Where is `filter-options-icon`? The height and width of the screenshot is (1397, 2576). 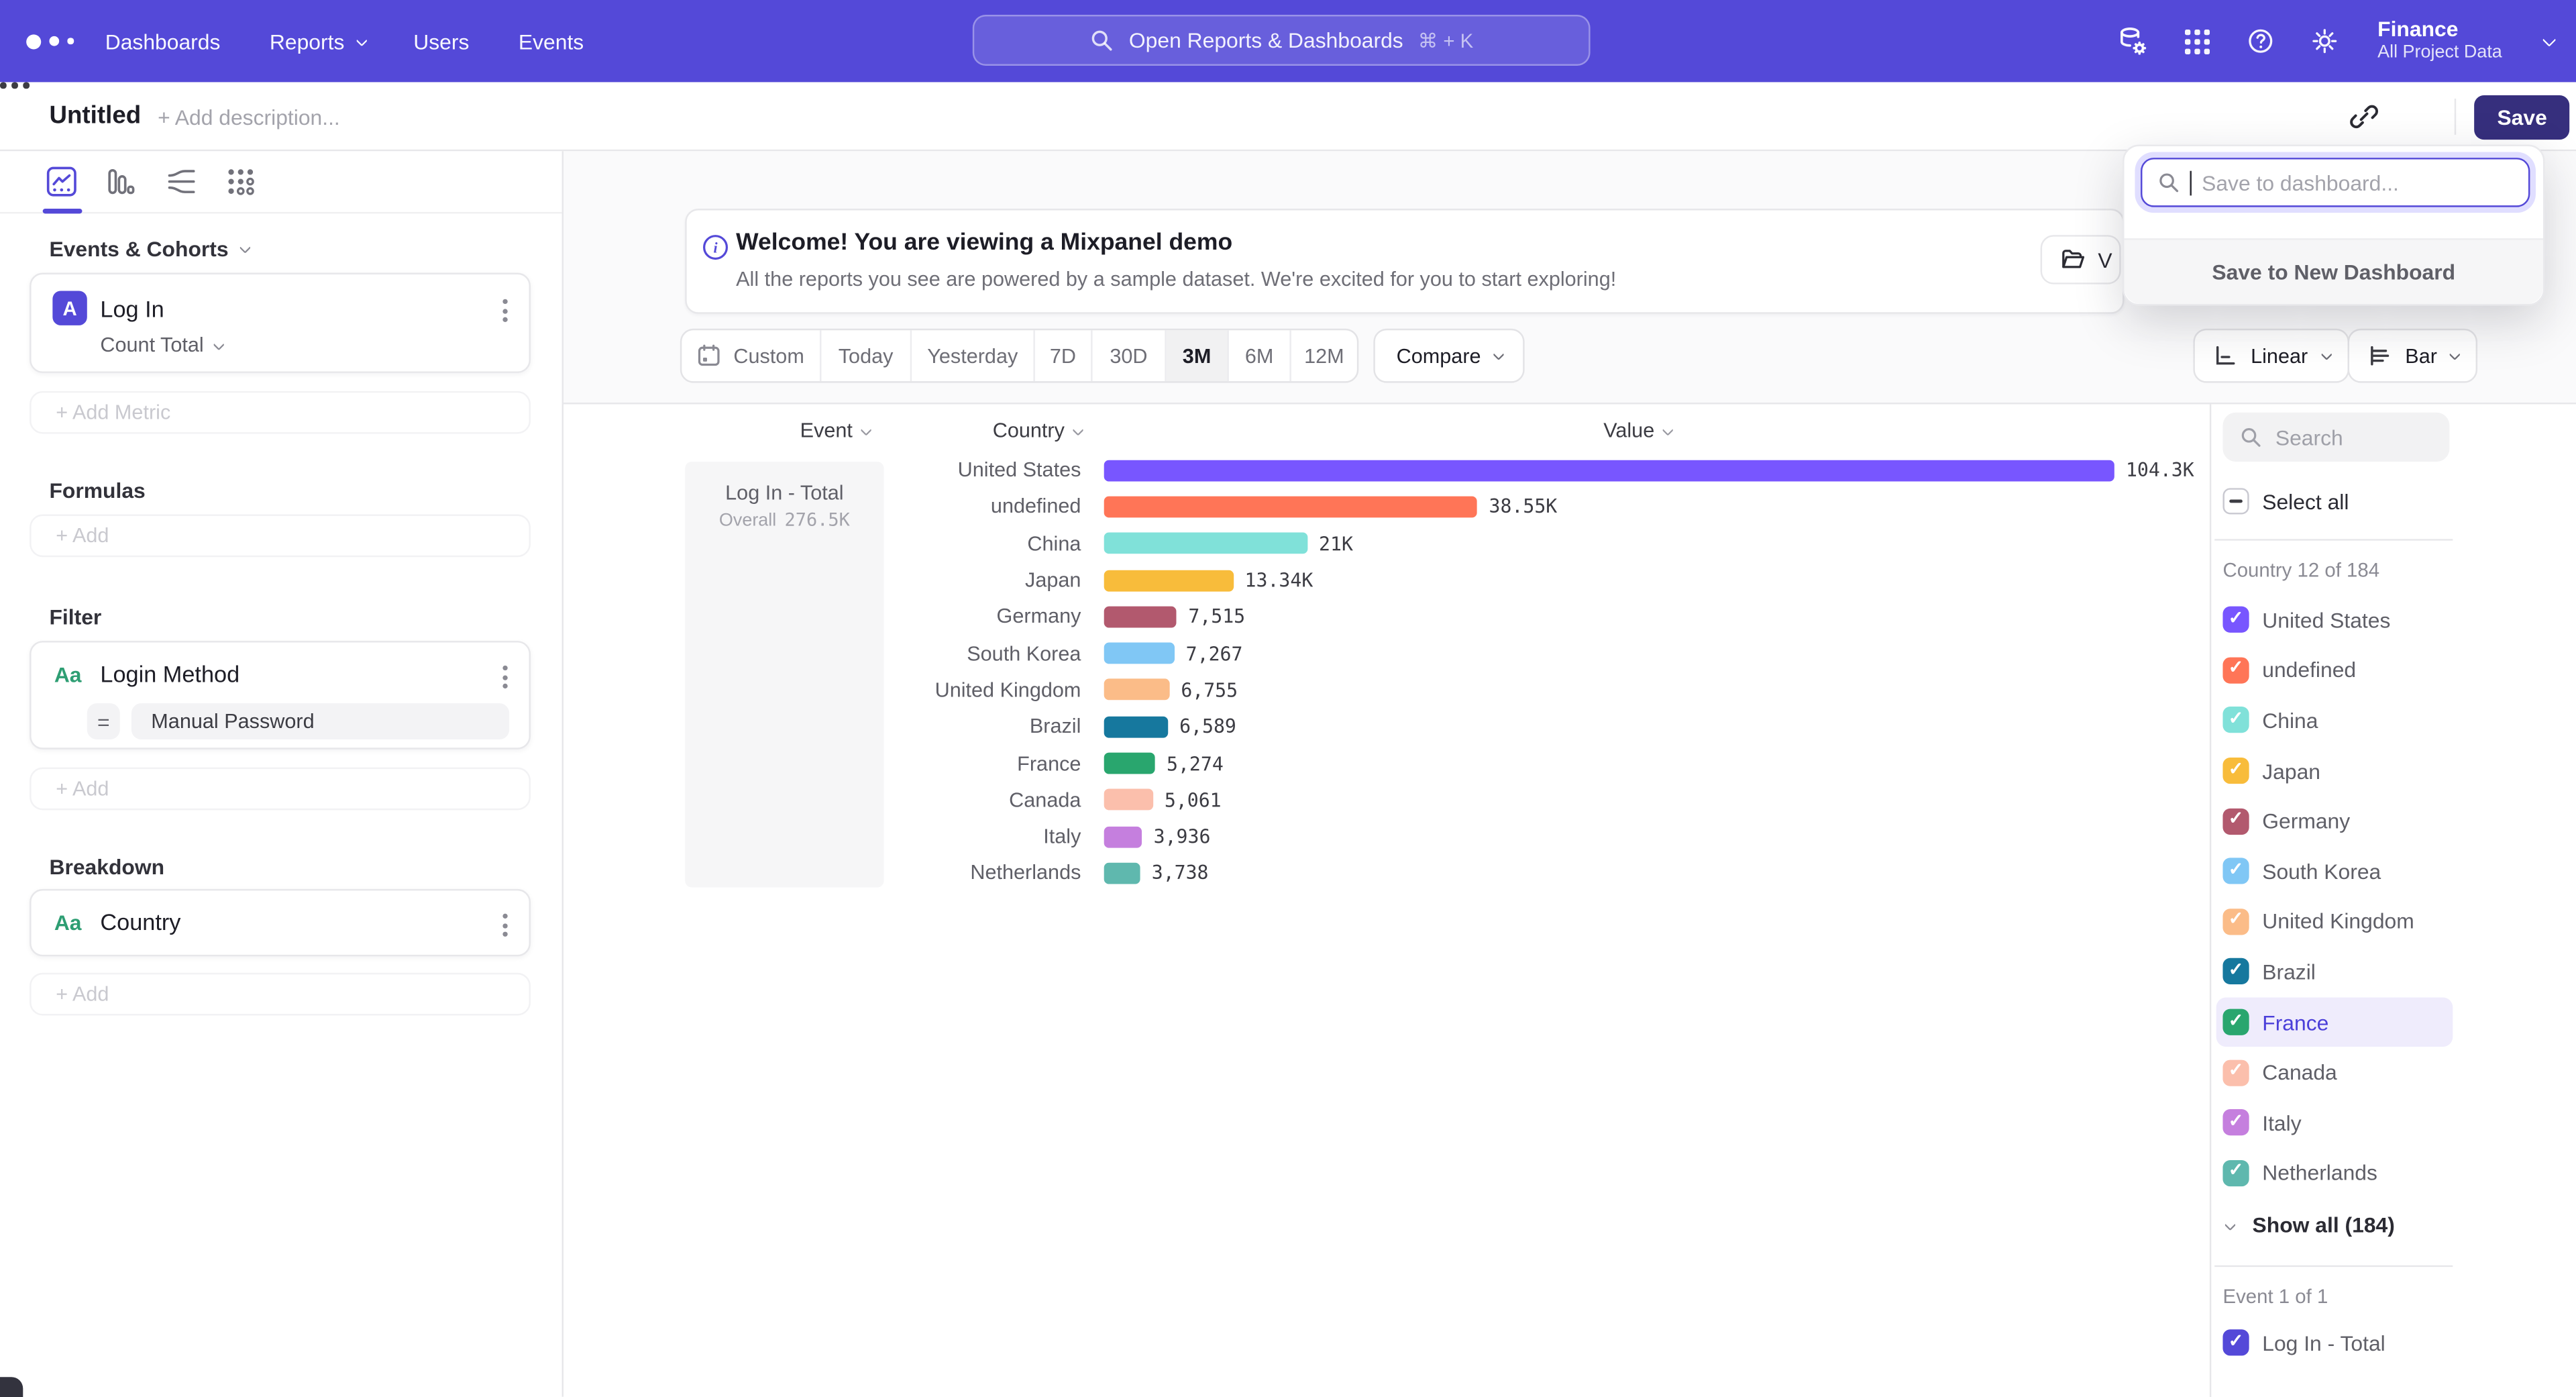 filter-options-icon is located at coordinates (505, 677).